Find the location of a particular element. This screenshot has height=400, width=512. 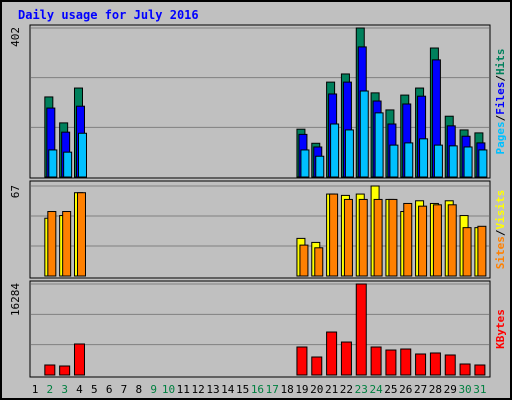

x-tick-label: 10 is located at coordinates (168, 389).